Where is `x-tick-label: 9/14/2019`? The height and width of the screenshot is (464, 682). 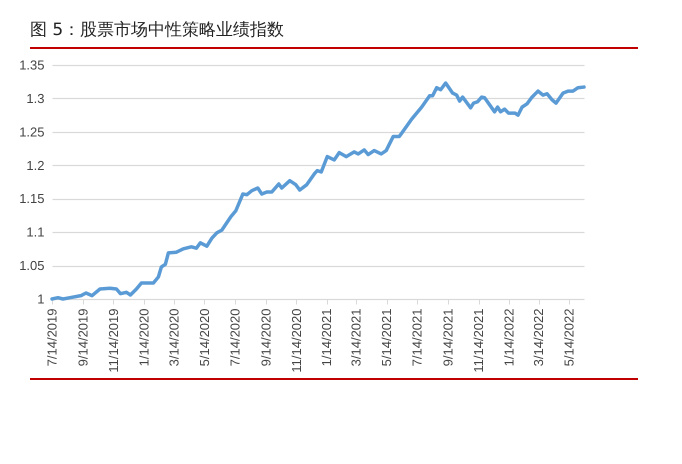
x-tick-label: 9/14/2019 is located at coordinates (82, 337).